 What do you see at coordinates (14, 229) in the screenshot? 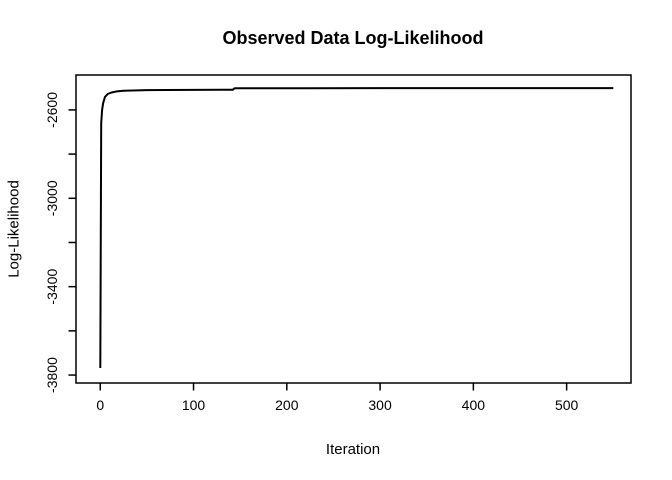
I see `y-axis-label: Log-Likelihood` at bounding box center [14, 229].